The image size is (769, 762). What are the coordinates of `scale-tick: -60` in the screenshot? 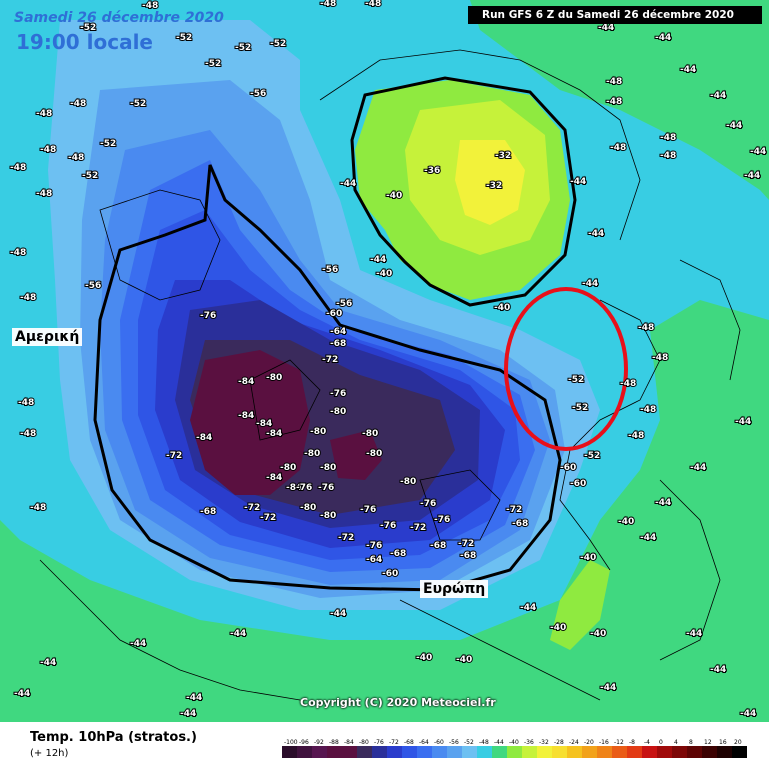 It's located at (439, 742).